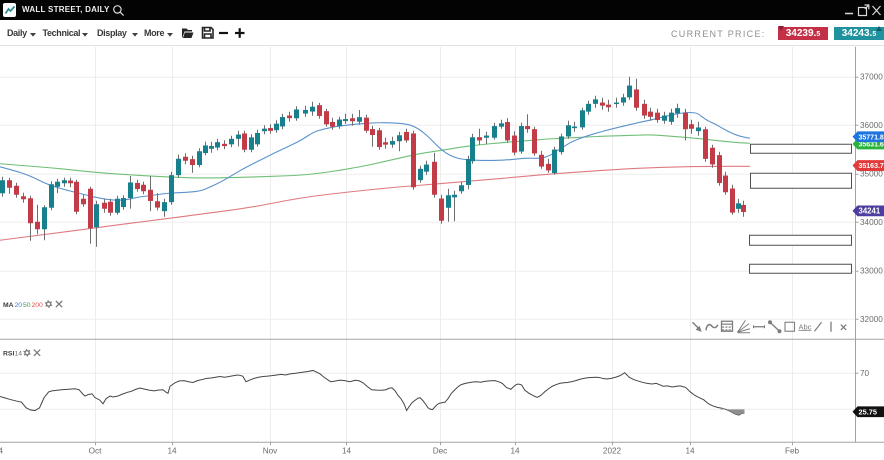 The image size is (884, 460). What do you see at coordinates (8, 353) in the screenshot?
I see `svg-text: RSI` at bounding box center [8, 353].